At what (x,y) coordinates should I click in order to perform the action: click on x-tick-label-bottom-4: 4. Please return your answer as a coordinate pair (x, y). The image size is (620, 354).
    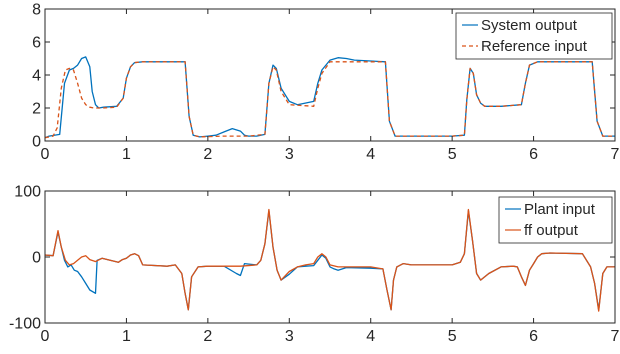
    Looking at the image, I should click on (370, 336).